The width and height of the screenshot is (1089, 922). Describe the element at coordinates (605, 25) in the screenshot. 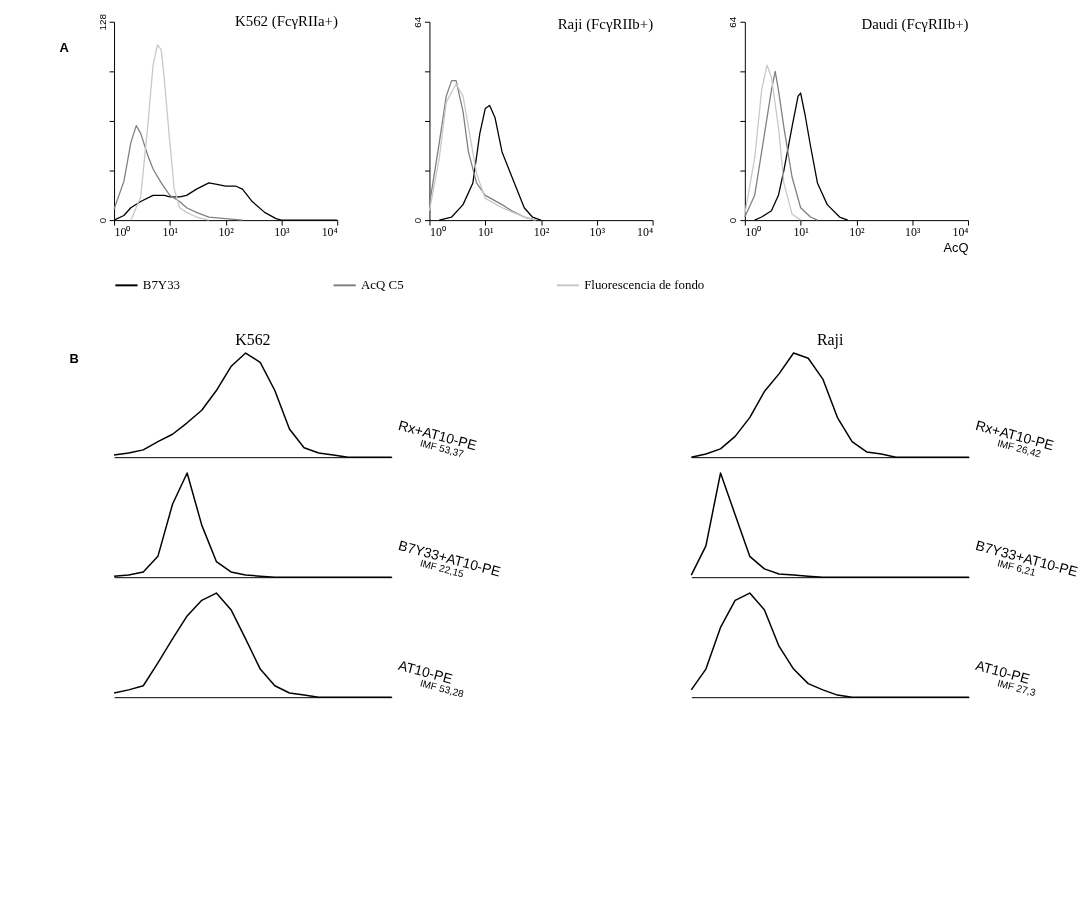

I see `chart-title: Raji (FcγRIIb+)` at that location.